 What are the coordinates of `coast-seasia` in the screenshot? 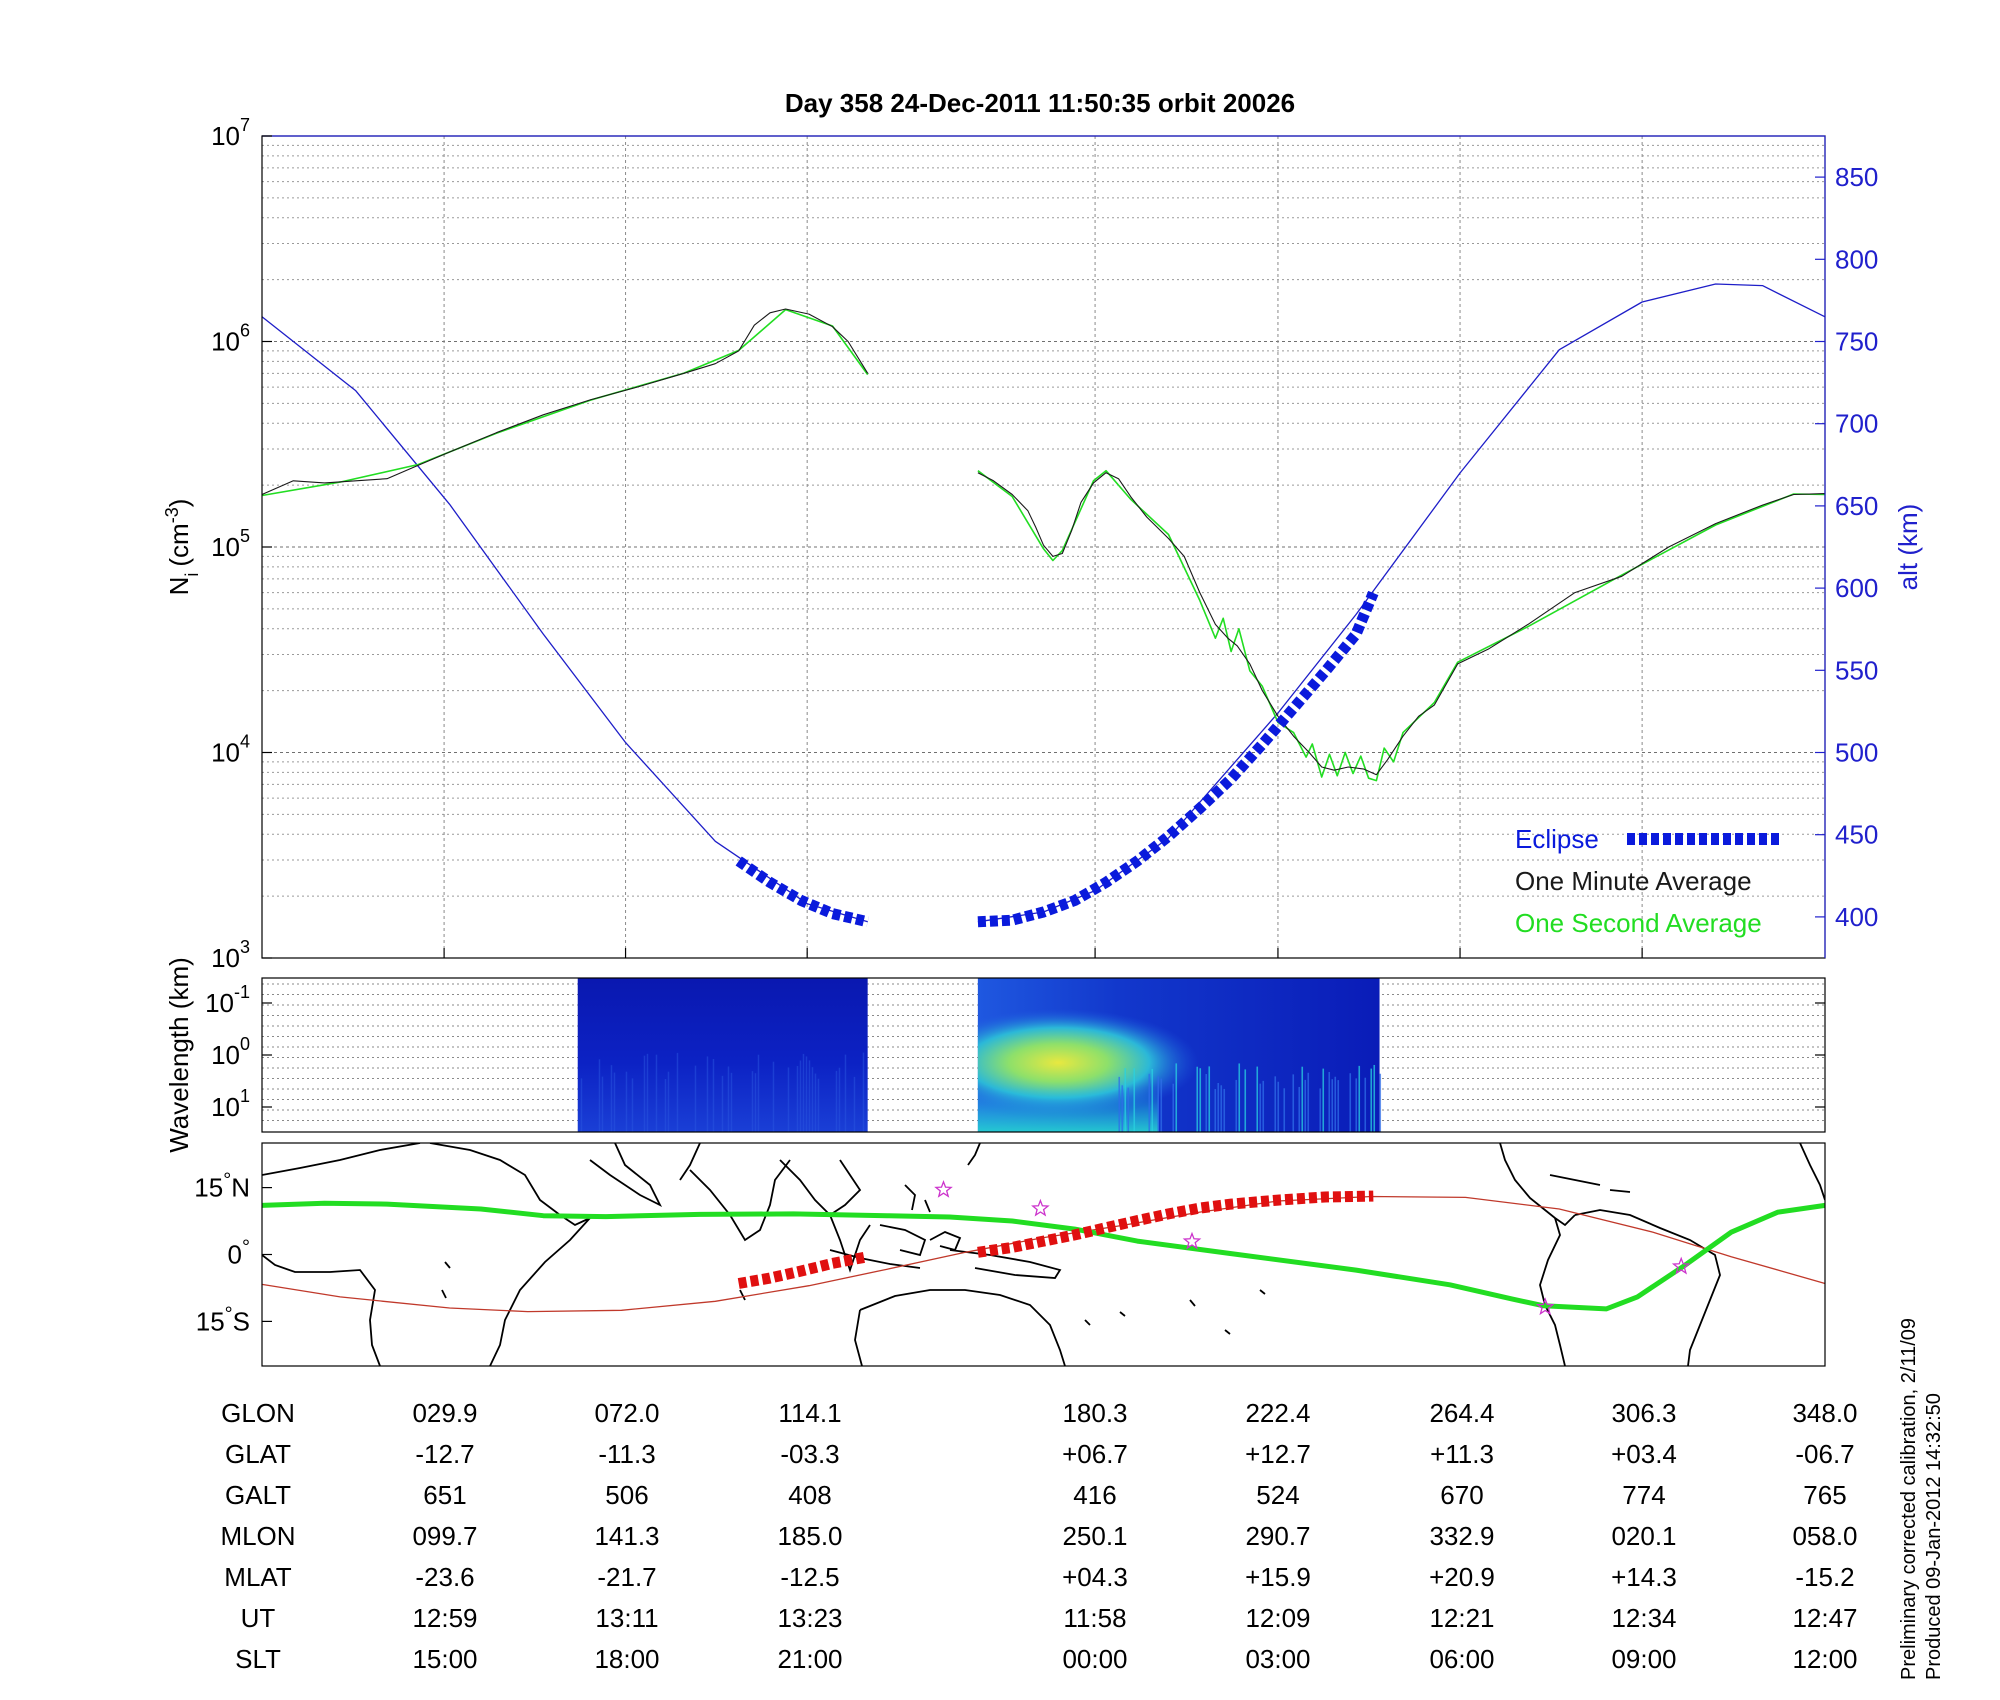 It's located at (825, 1216).